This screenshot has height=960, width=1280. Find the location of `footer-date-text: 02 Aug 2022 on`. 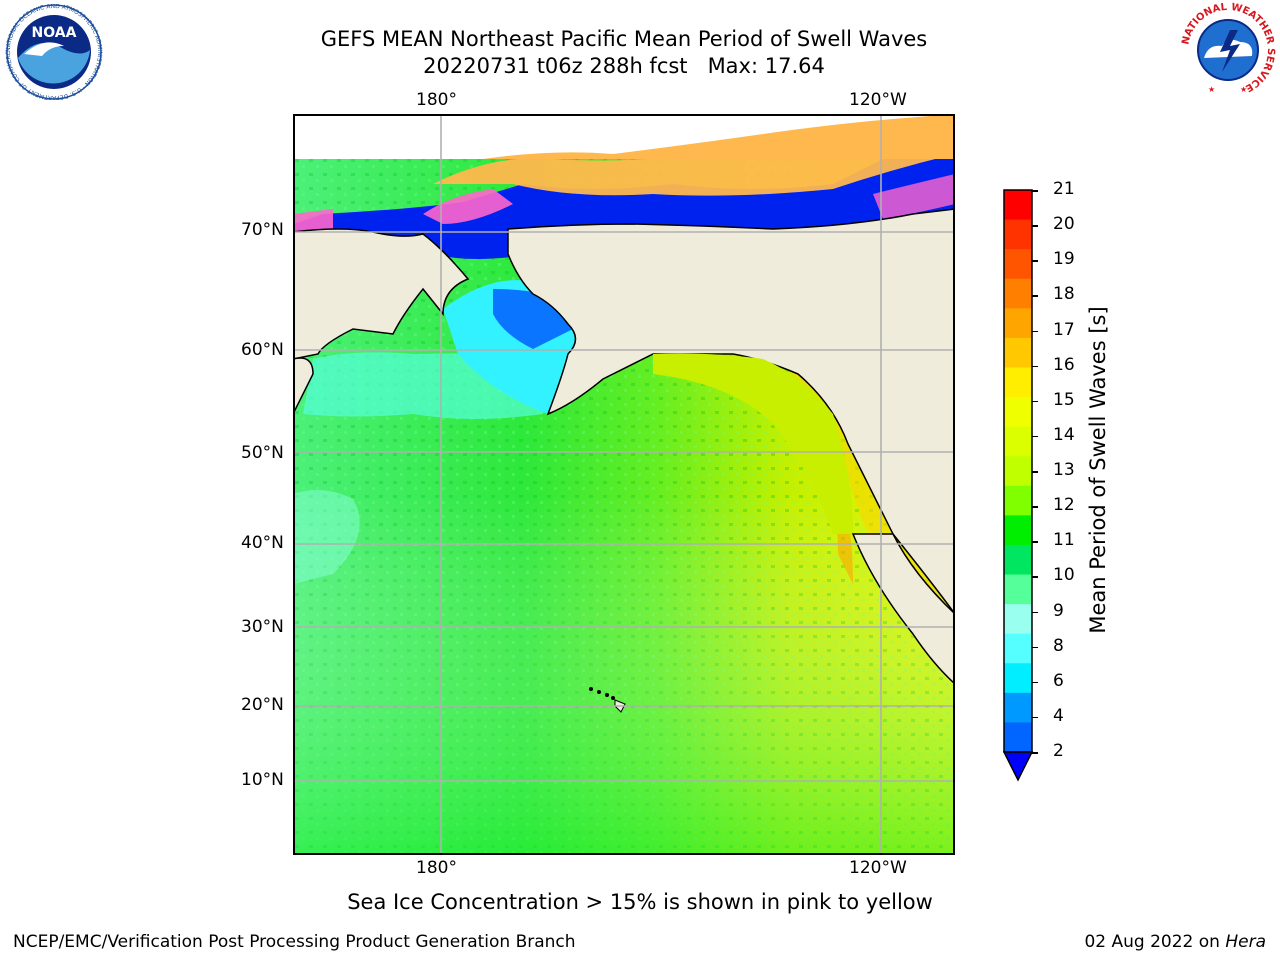

footer-date-text: 02 Aug 2022 on is located at coordinates (1155, 942).